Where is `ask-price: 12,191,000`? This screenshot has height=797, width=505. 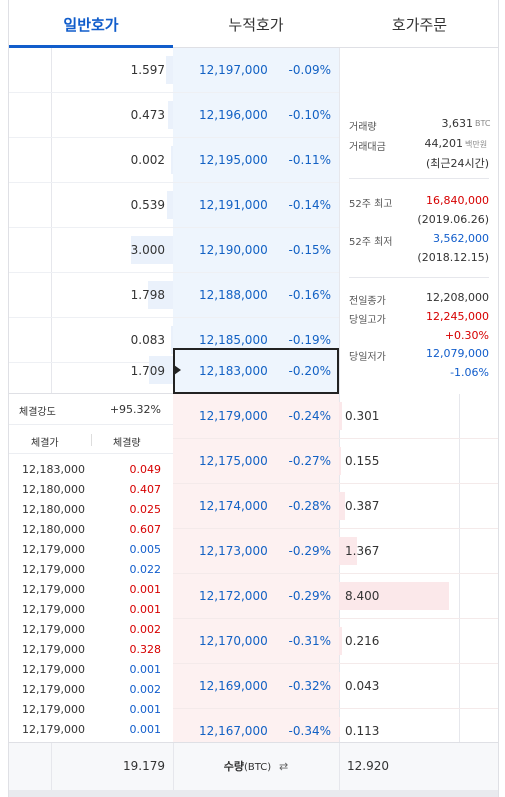
ask-price: 12,191,000 is located at coordinates (233, 205).